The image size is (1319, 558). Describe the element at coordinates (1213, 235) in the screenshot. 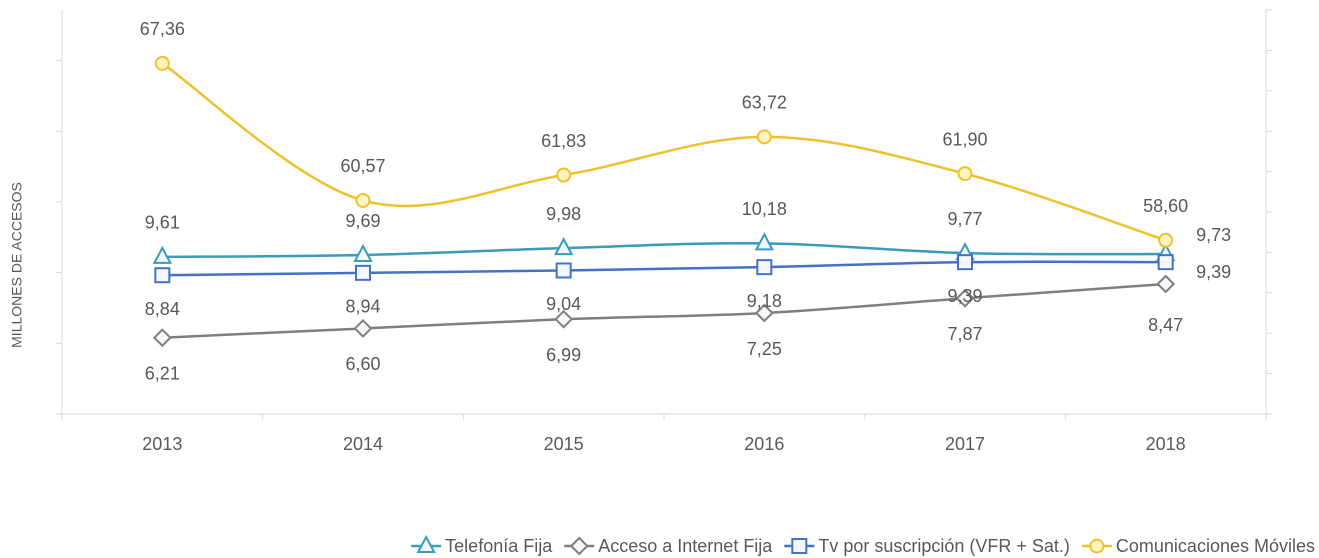

I see `data-label: 9,73` at that location.